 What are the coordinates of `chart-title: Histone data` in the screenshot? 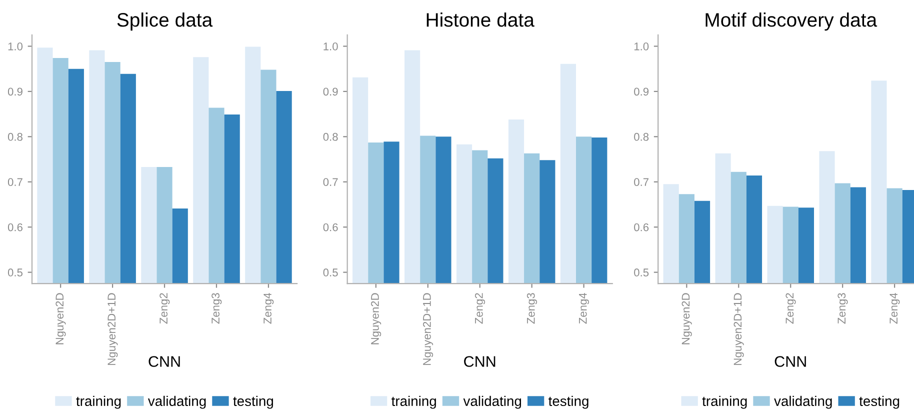 It's located at (480, 19).